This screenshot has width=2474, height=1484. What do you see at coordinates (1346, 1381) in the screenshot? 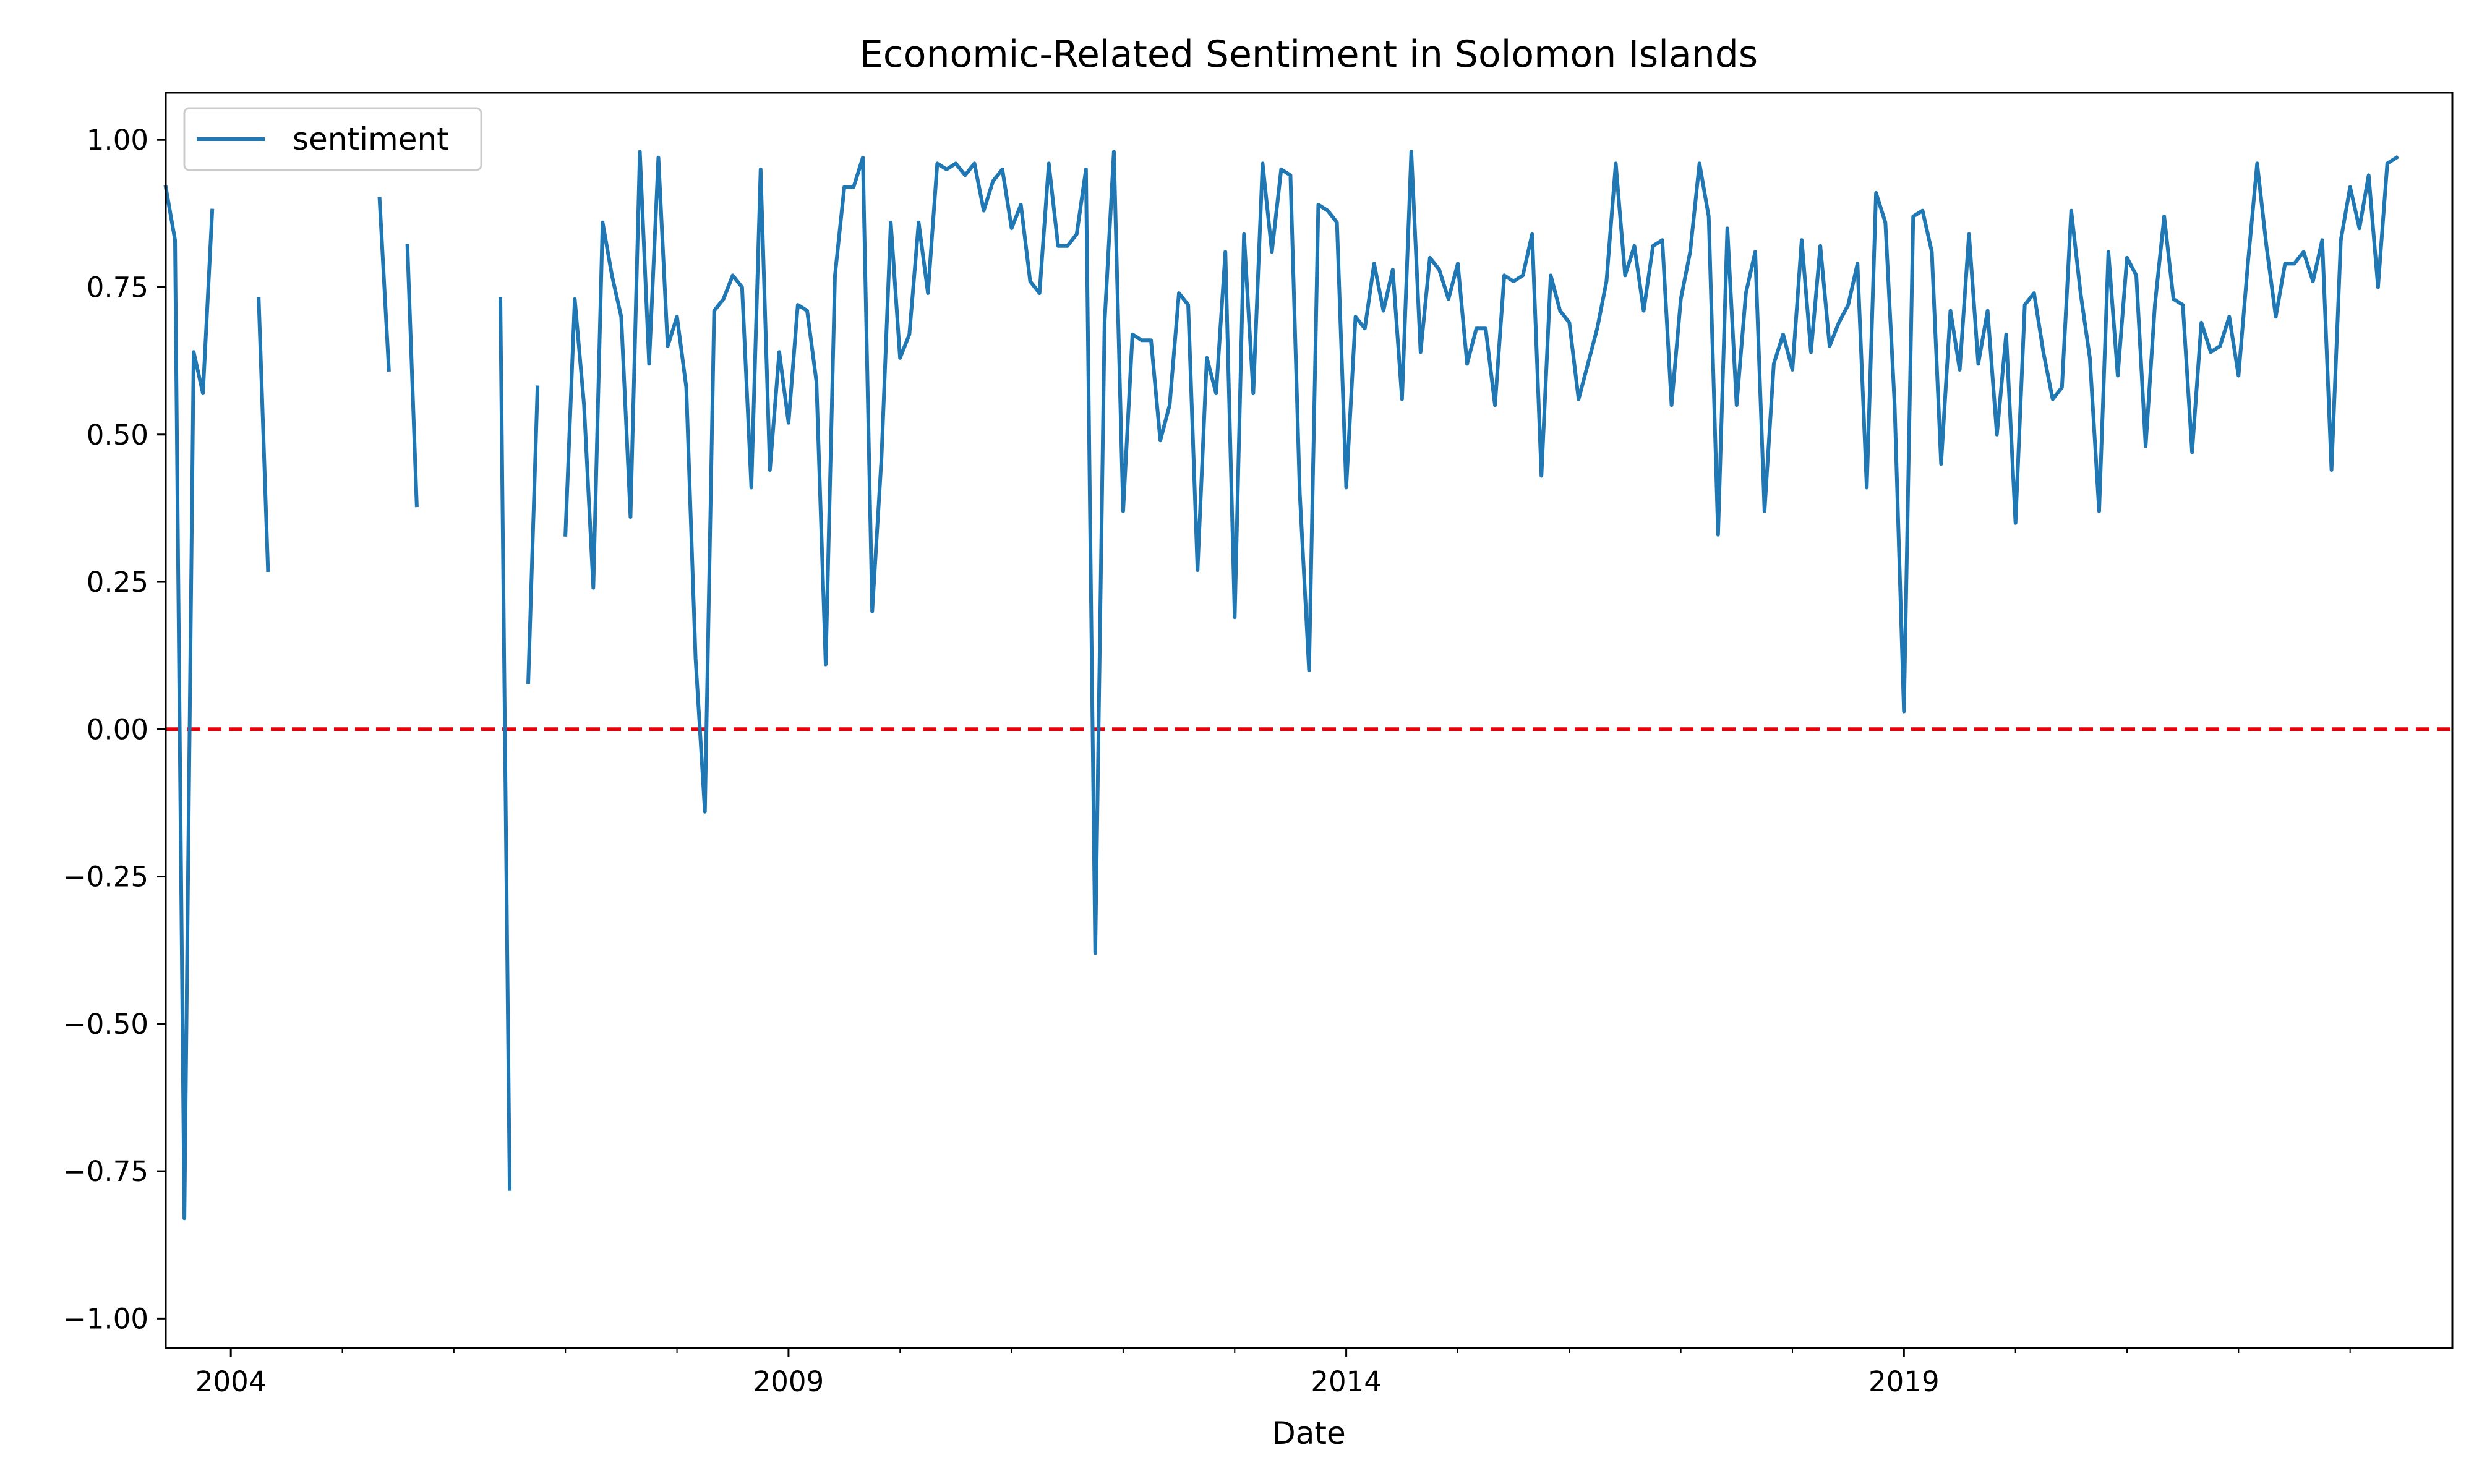
I see `x-tick-label: 2014` at bounding box center [1346, 1381].